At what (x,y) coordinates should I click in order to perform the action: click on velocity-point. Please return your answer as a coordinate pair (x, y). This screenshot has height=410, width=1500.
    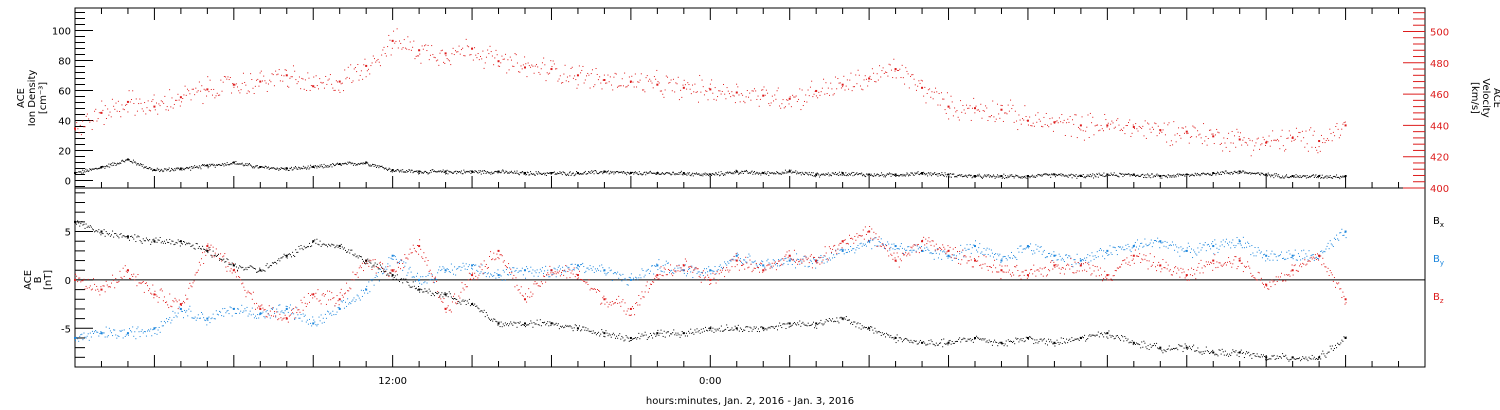
    Looking at the image, I should click on (1213, 136).